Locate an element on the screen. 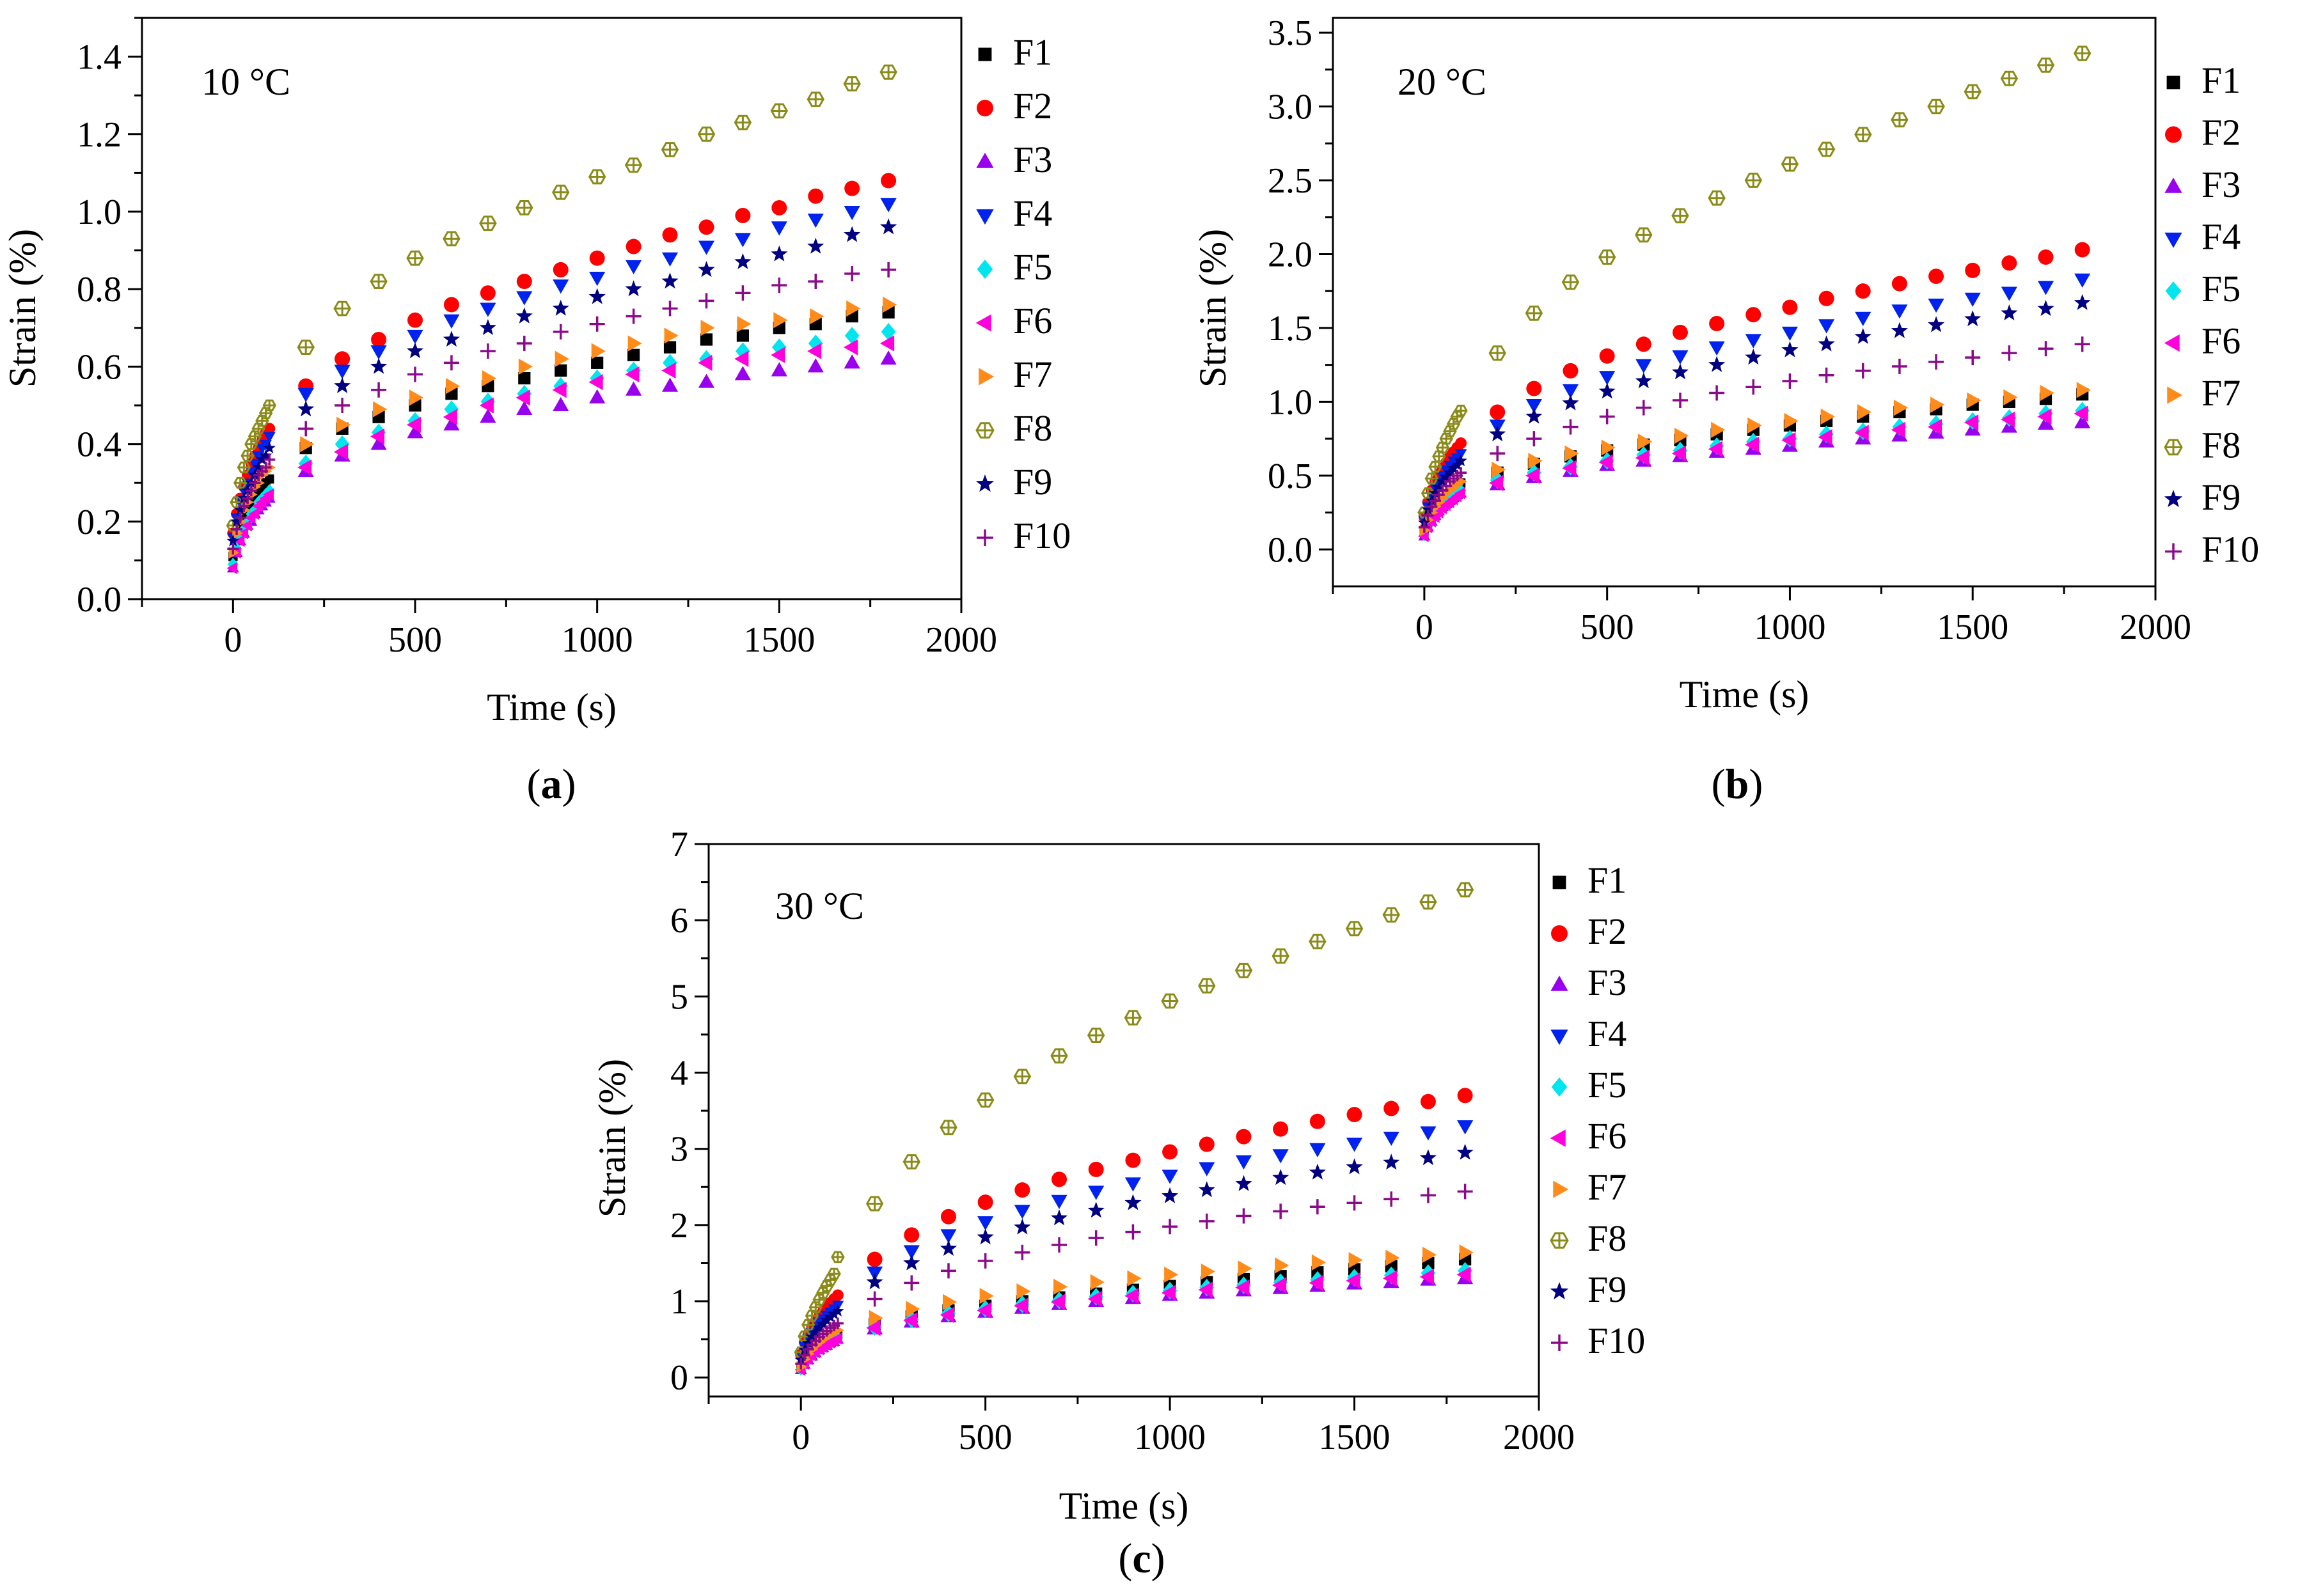  y-tick-label: 0.4 is located at coordinates (99, 445).